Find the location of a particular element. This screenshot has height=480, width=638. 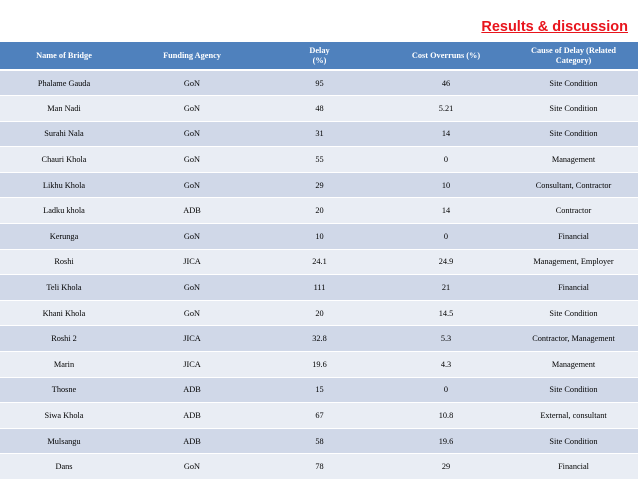

table-row: Marin JICA 19.6 4.3 Management is located at coordinates (319, 364).